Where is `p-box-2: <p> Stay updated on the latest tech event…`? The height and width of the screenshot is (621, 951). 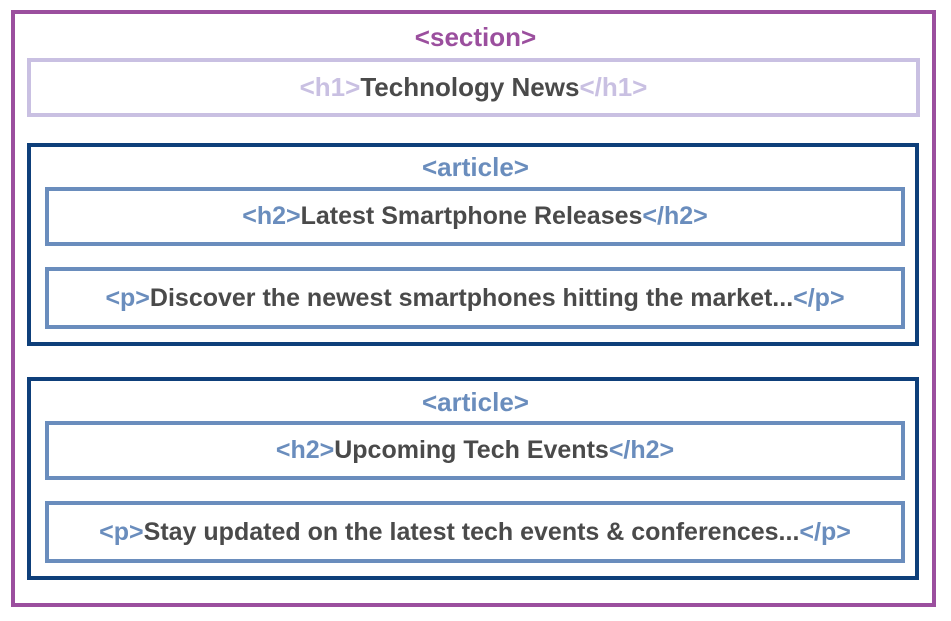
p-box-2: <p> Stay updated on the latest tech event… is located at coordinates (475, 532).